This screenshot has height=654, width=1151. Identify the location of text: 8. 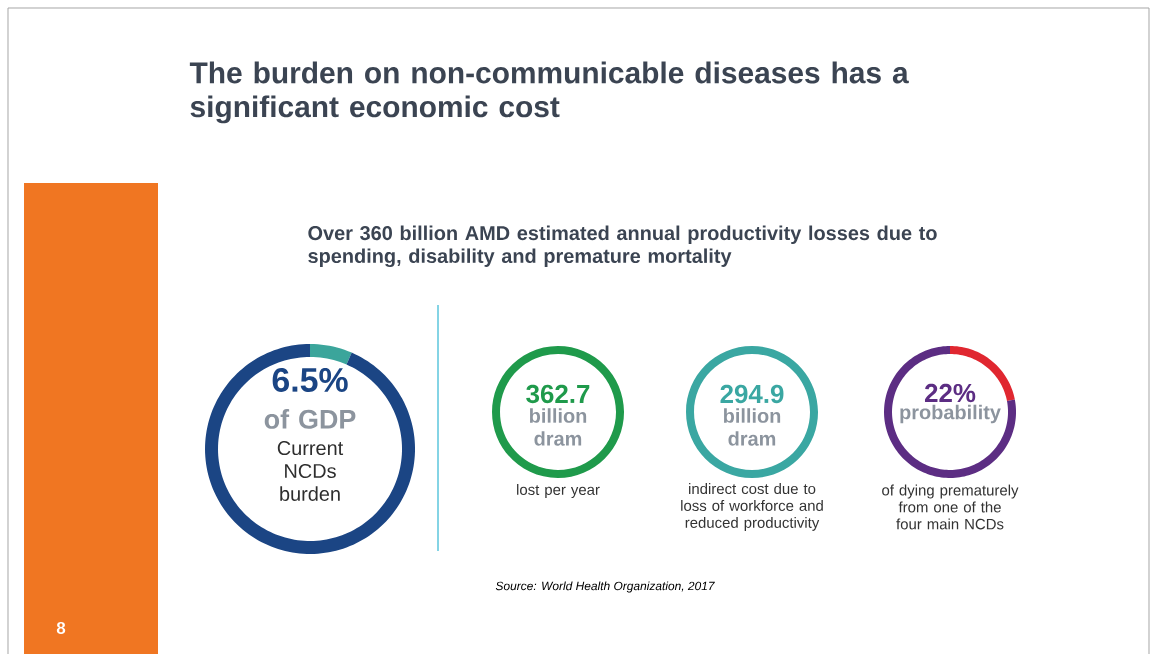
(61, 627).